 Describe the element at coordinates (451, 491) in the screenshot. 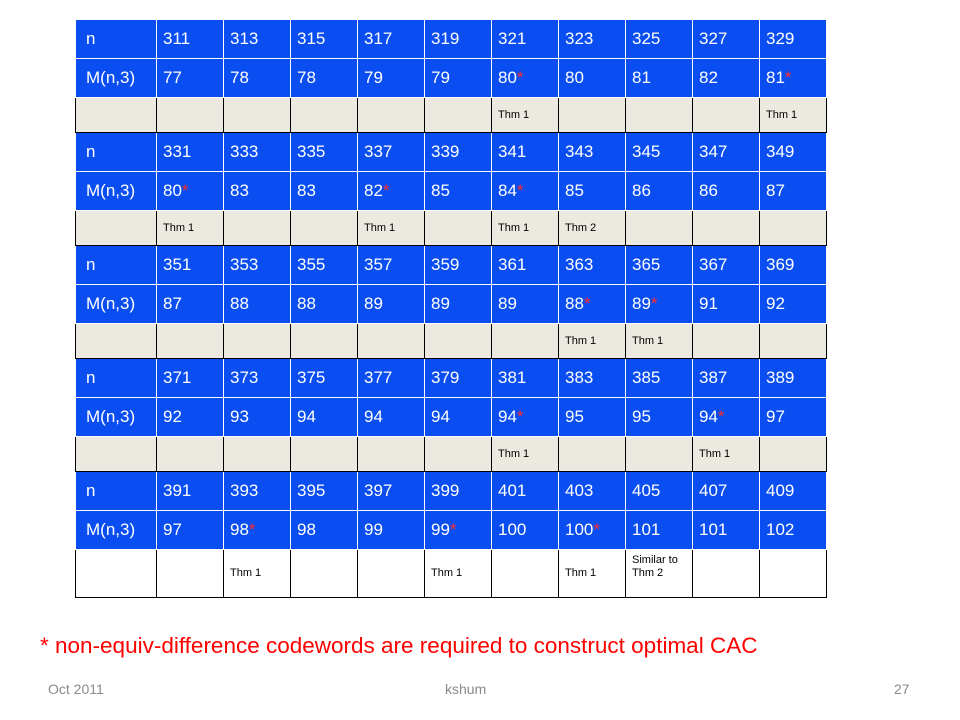

I see `n-row: n 391 393 395 397 399 401 403 405 407 409` at that location.